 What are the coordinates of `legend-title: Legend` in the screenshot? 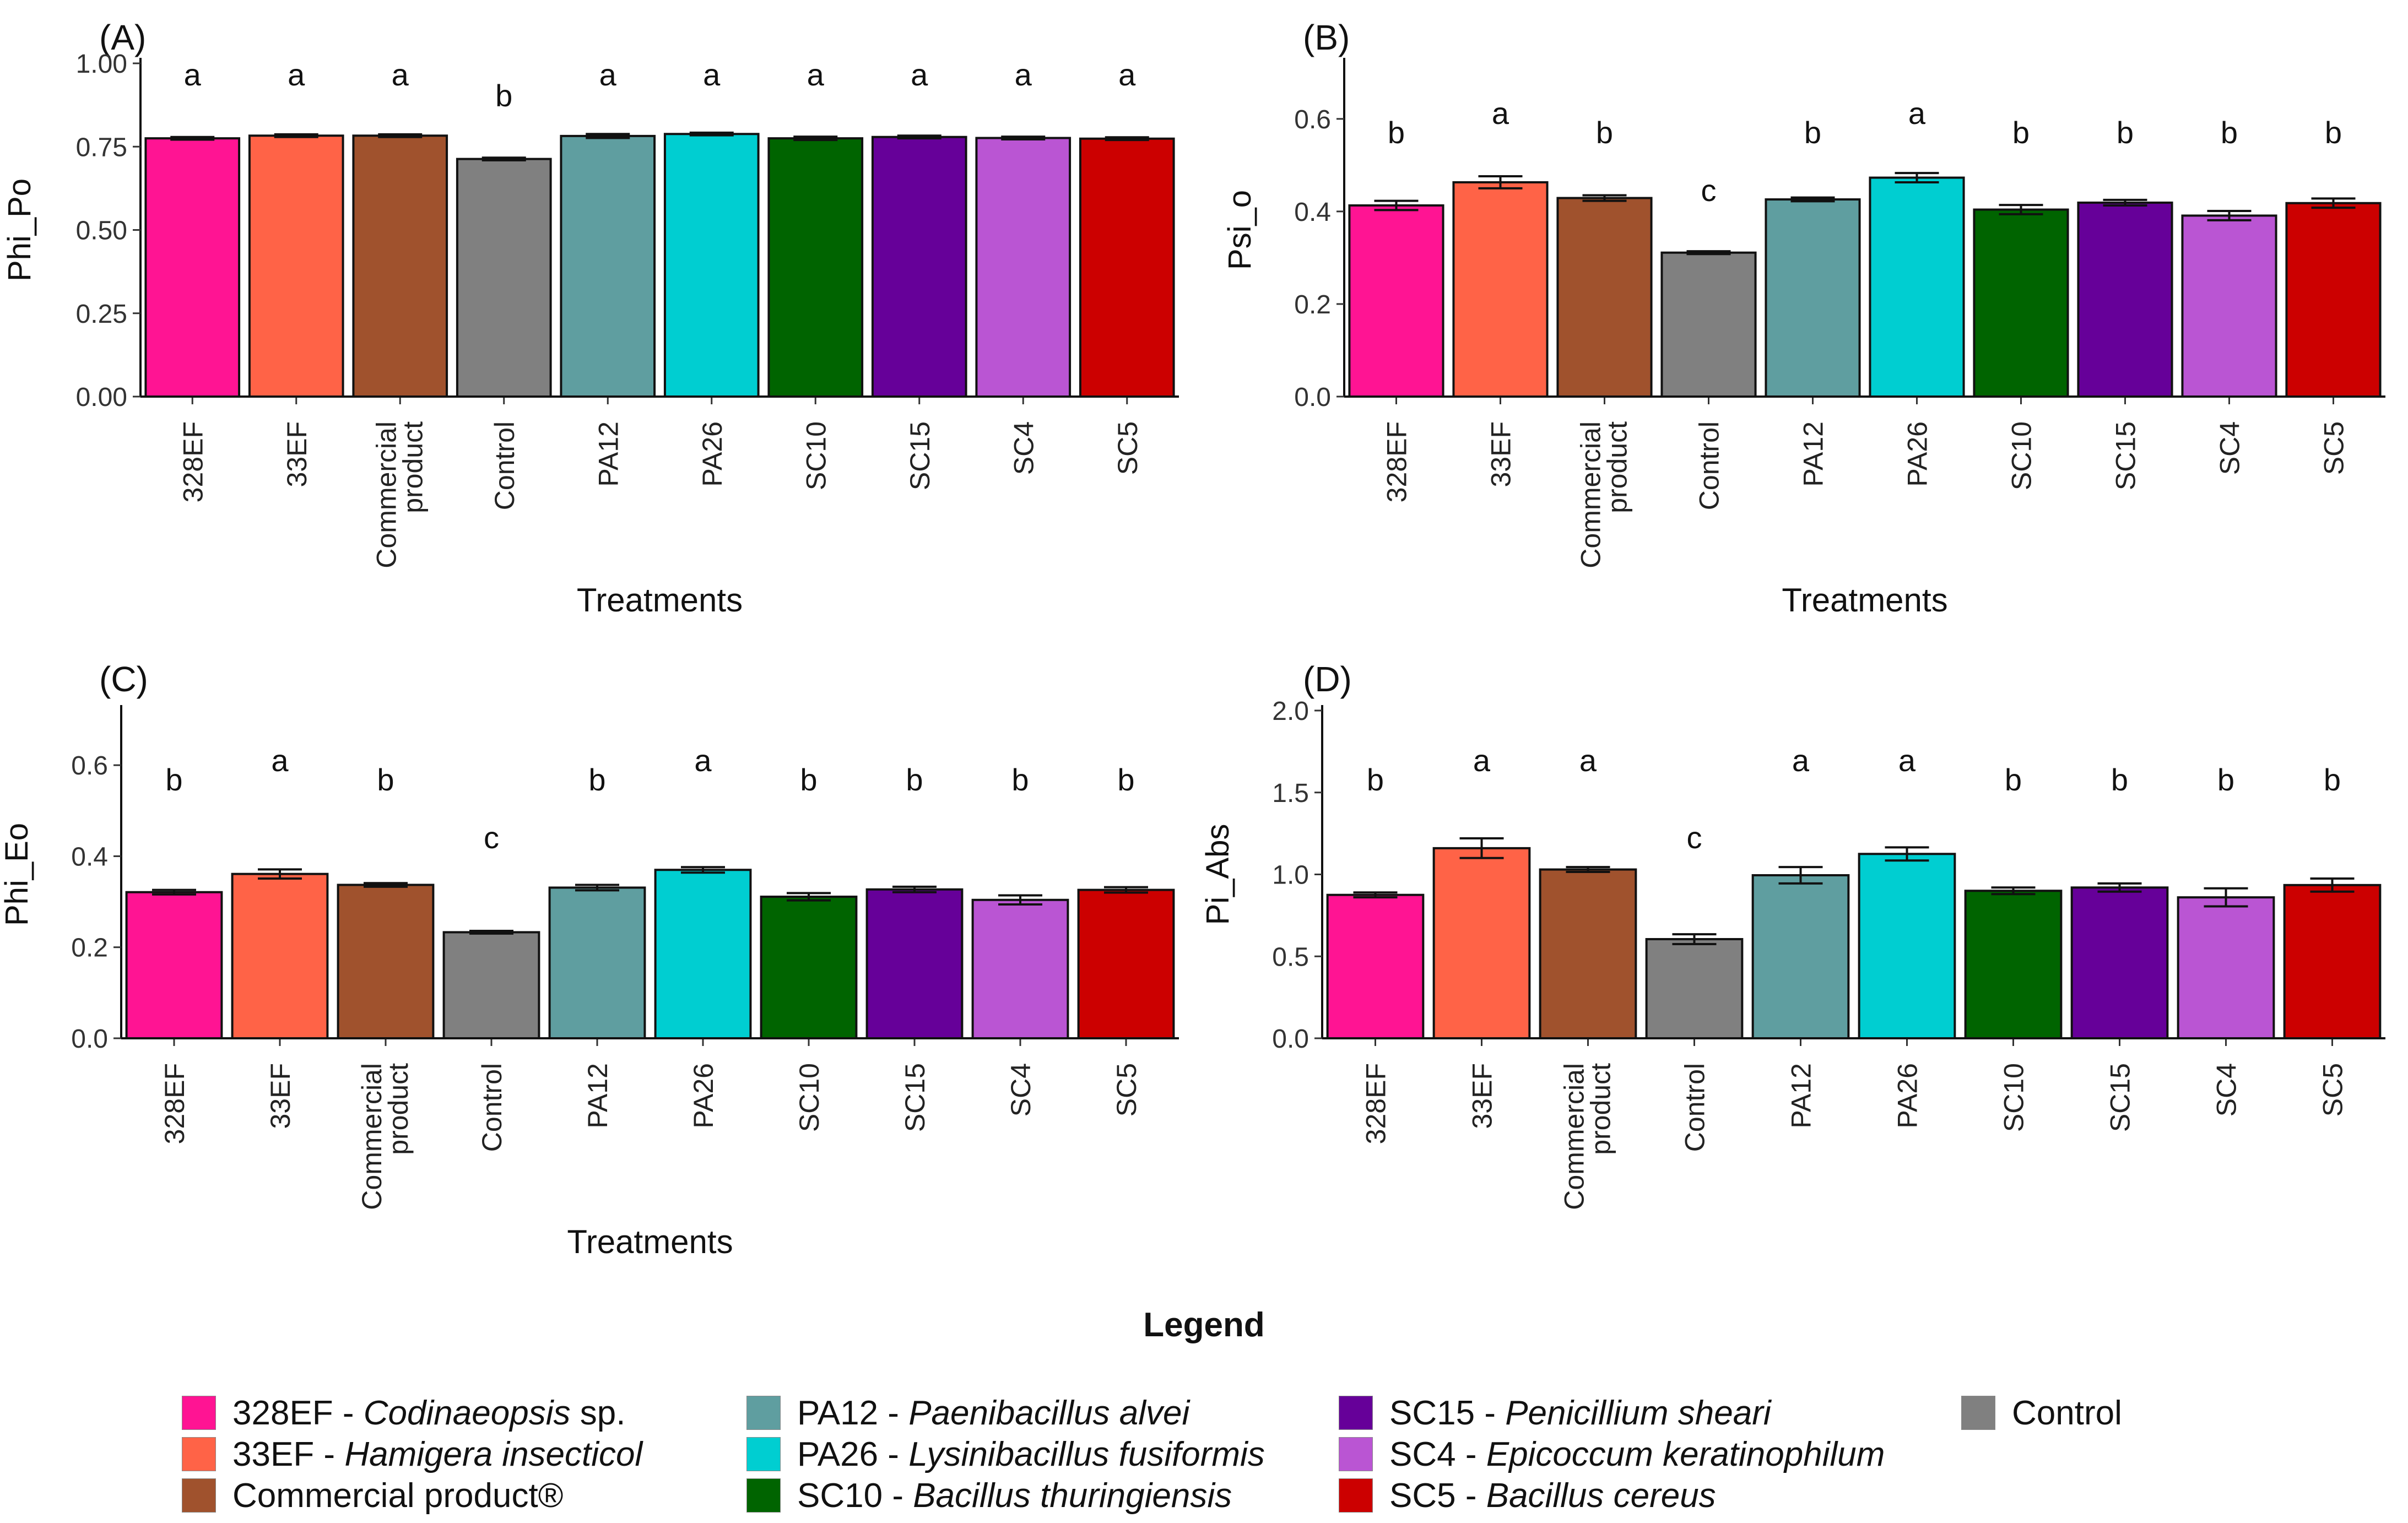 It's located at (1204, 1325).